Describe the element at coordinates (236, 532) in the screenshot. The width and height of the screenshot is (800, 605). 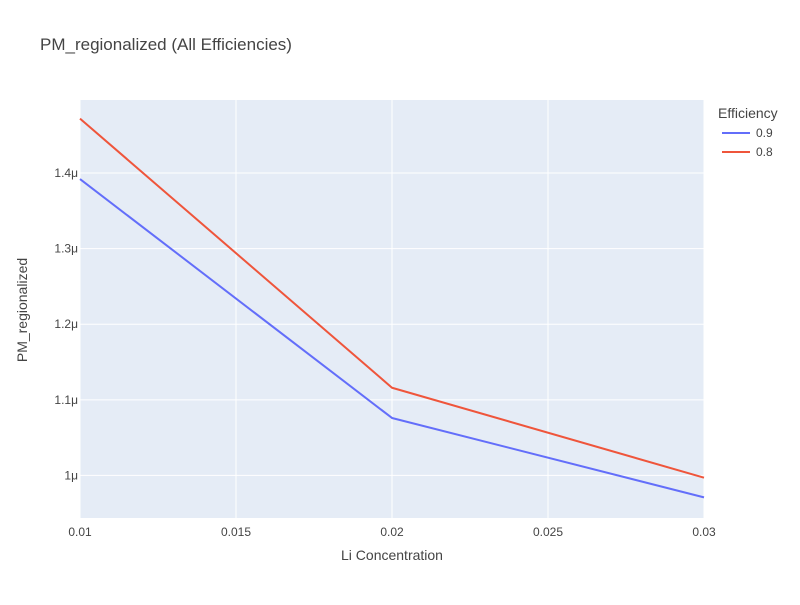
I see `x-tick-label: 0.015` at that location.